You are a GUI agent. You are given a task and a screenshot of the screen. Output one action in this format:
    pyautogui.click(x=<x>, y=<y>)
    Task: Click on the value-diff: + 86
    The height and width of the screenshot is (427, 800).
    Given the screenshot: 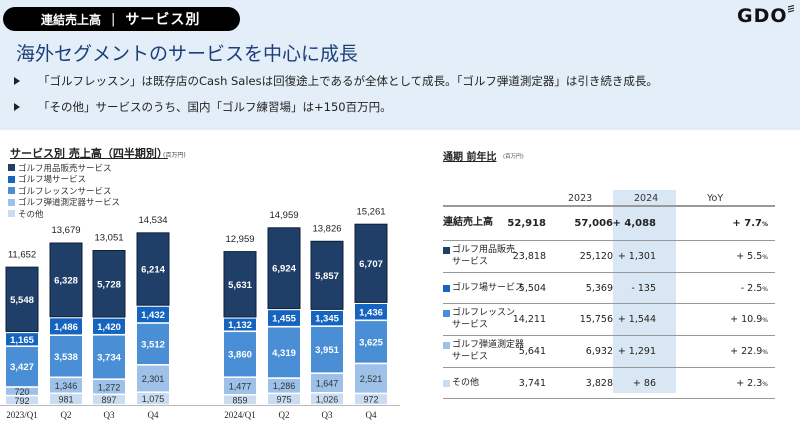 What is the action you would take?
    pyautogui.click(x=644, y=383)
    